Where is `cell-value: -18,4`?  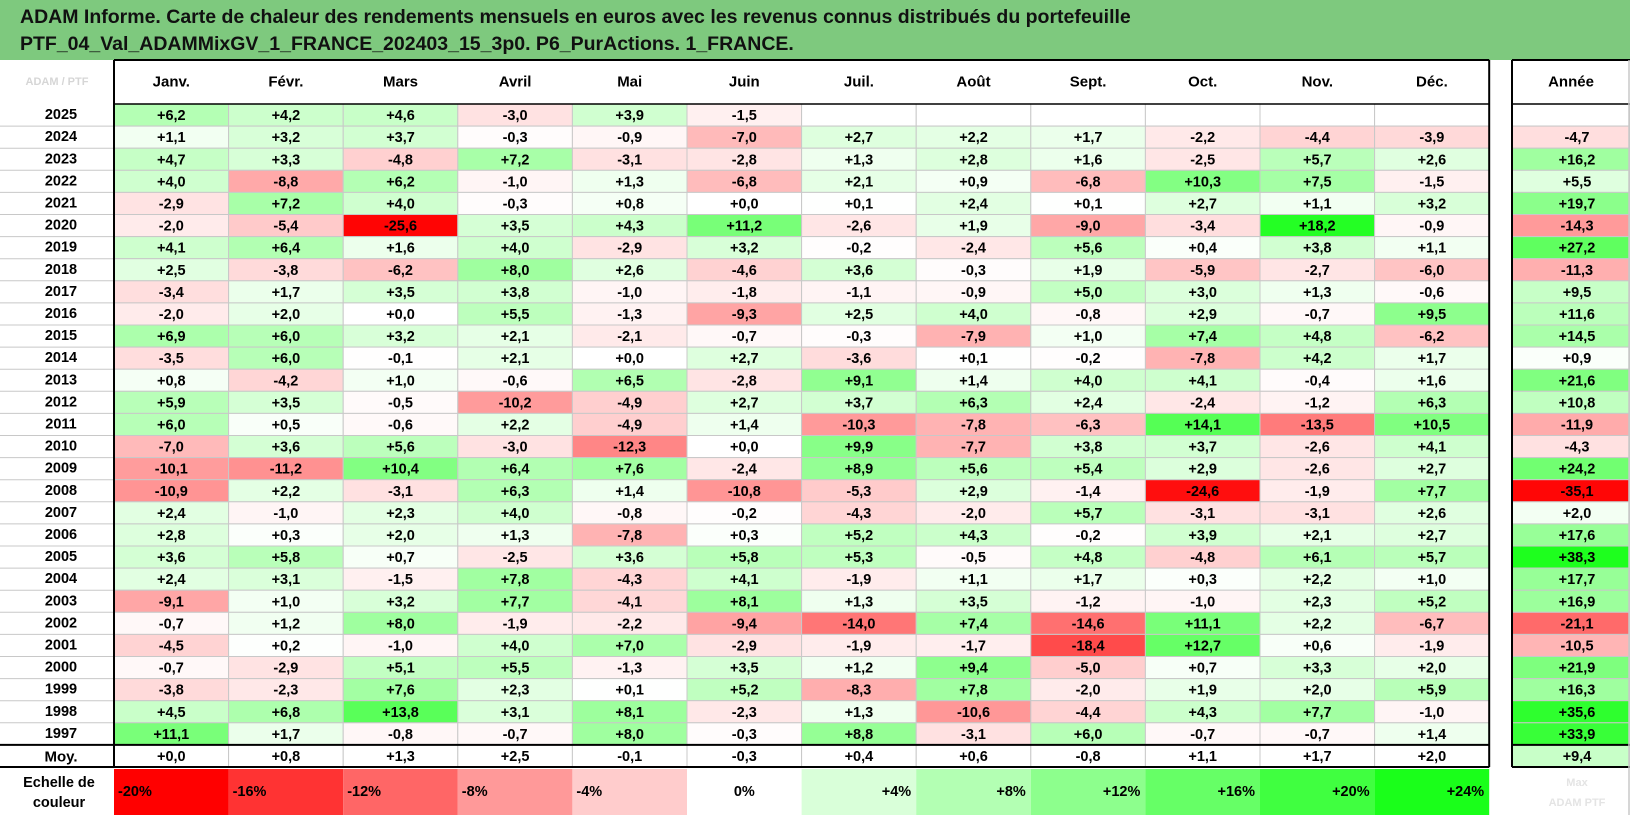
cell-value: -18,4 is located at coordinates (1088, 646).